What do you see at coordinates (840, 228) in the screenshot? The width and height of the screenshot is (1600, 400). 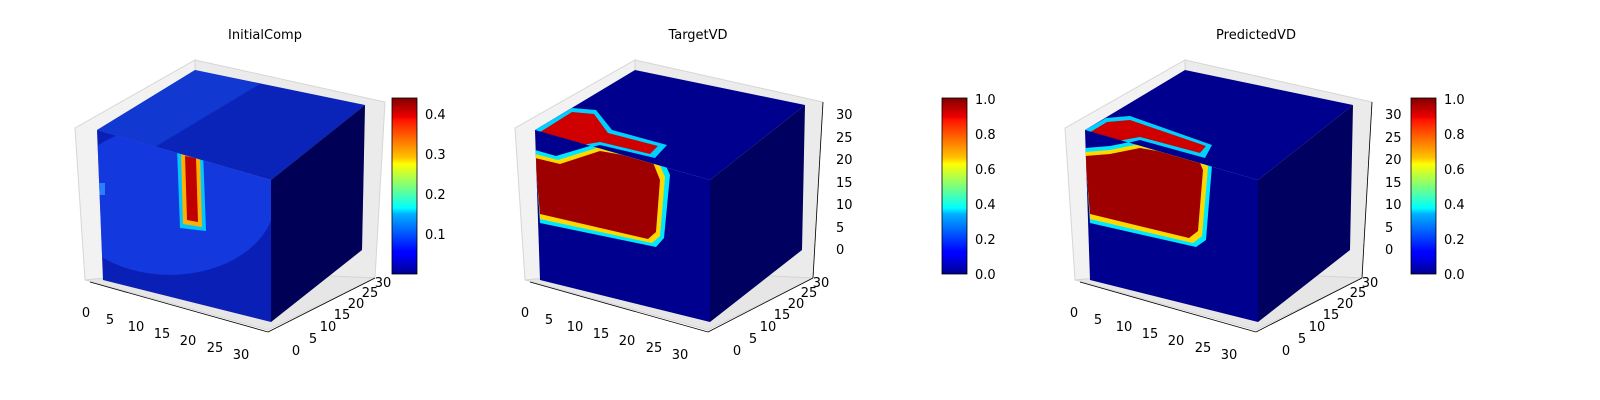 I see `z-tick-label: 5` at bounding box center [840, 228].